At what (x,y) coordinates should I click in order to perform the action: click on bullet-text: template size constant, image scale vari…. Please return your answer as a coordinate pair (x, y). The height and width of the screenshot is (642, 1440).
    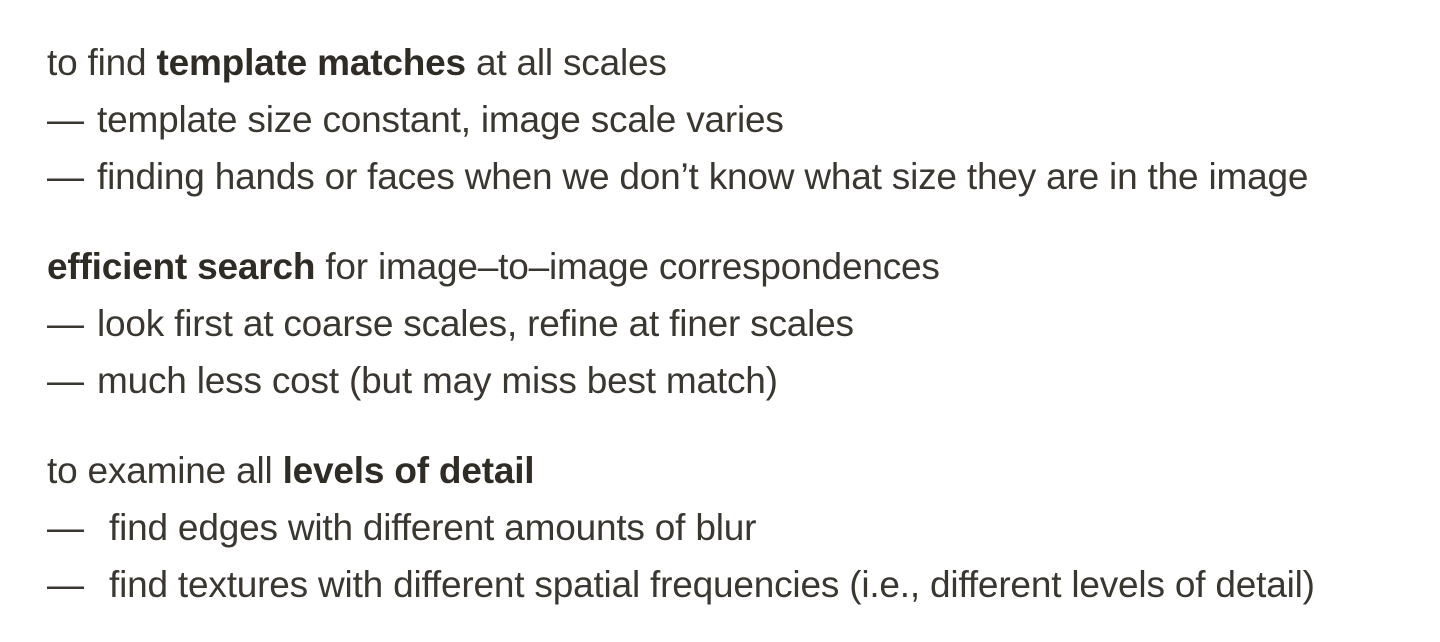
    Looking at the image, I should click on (440, 119).